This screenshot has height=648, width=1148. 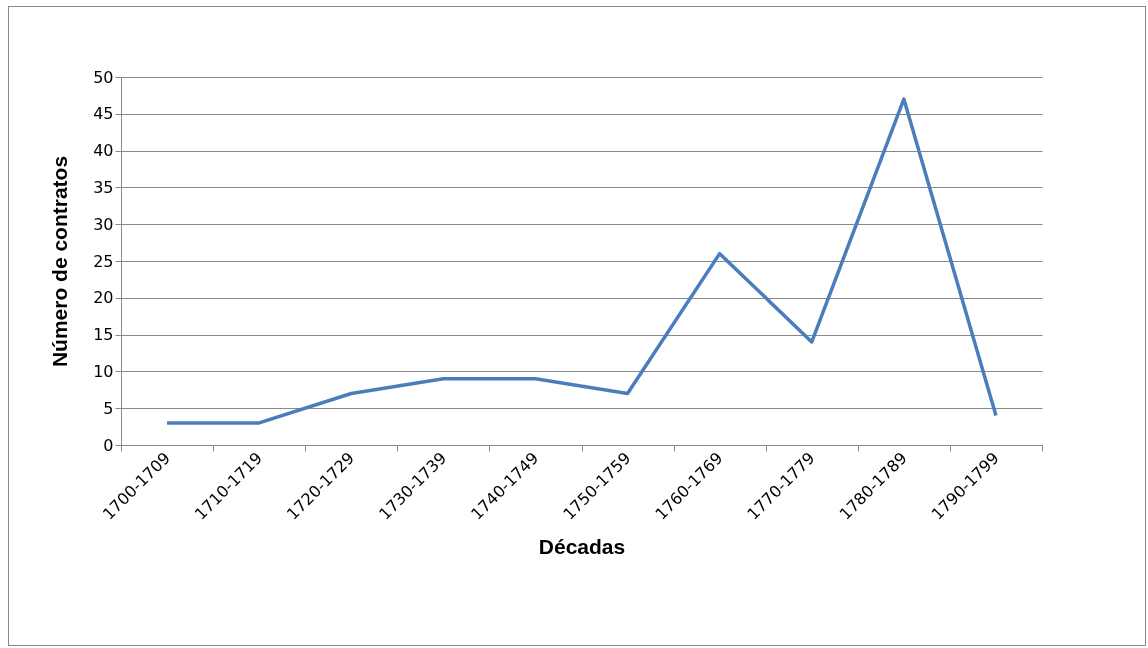 I want to click on y-tick-label: 50, so click(x=103, y=77).